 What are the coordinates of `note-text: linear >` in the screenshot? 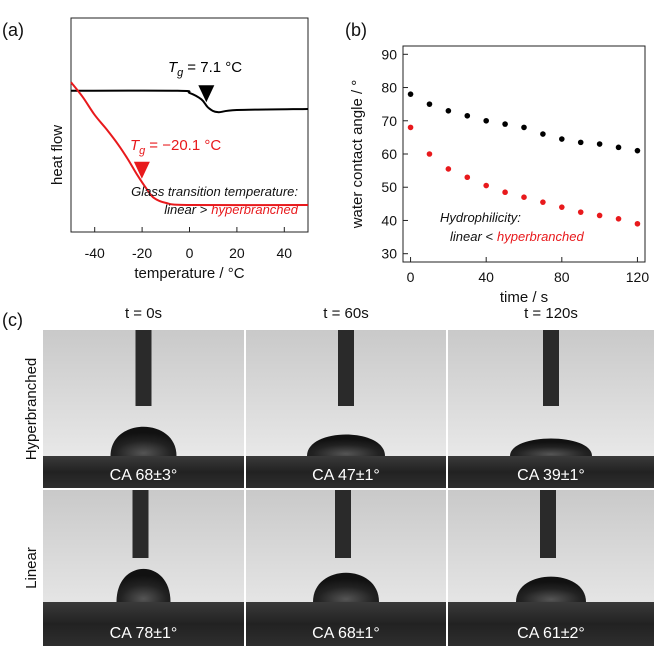 It's located at (185, 209).